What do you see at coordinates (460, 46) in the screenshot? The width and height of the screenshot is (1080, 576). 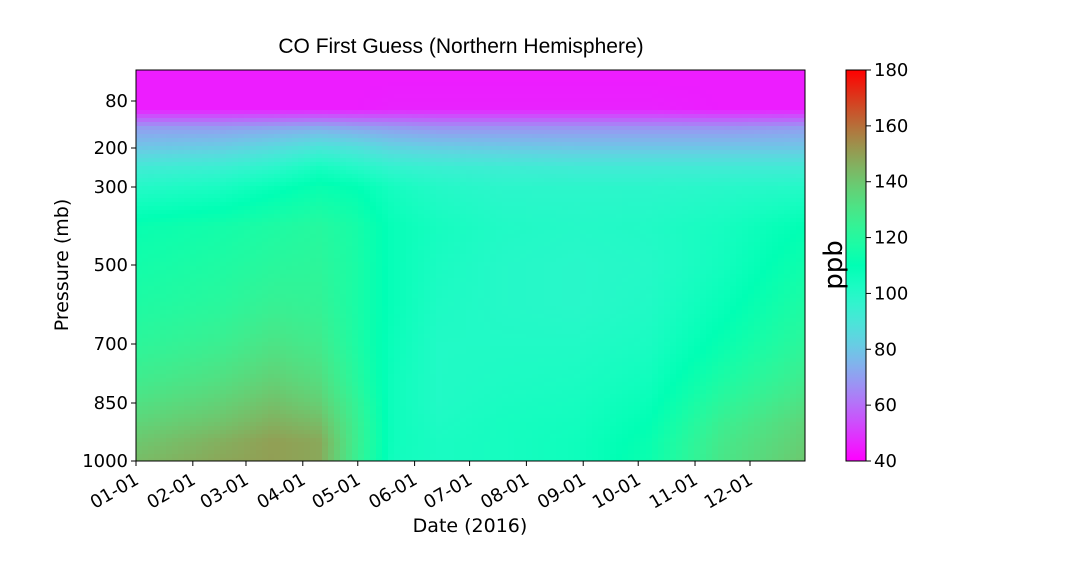 I see `chart-title: CO First Guess (Northern Hemisphere)` at bounding box center [460, 46].